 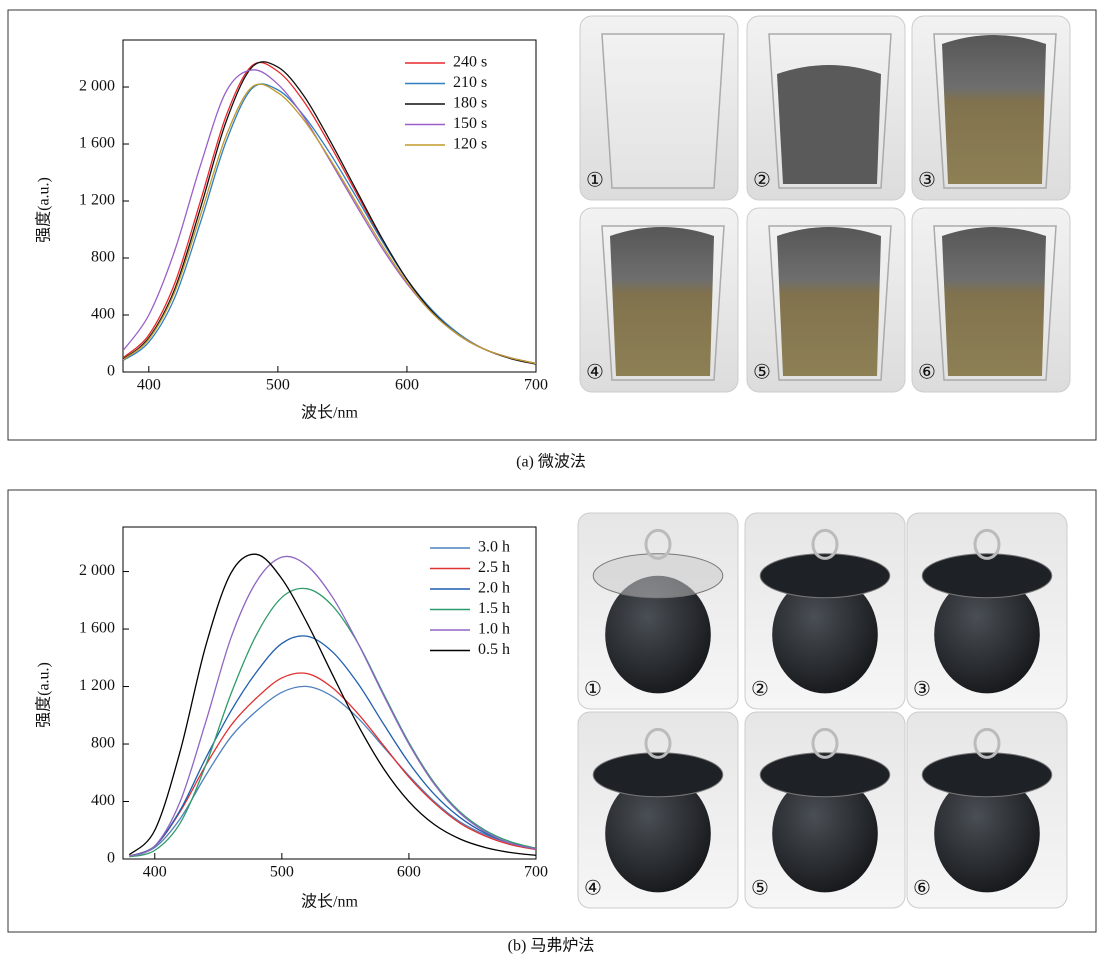 I want to click on legend-label: 3.0 h, so click(x=494, y=547).